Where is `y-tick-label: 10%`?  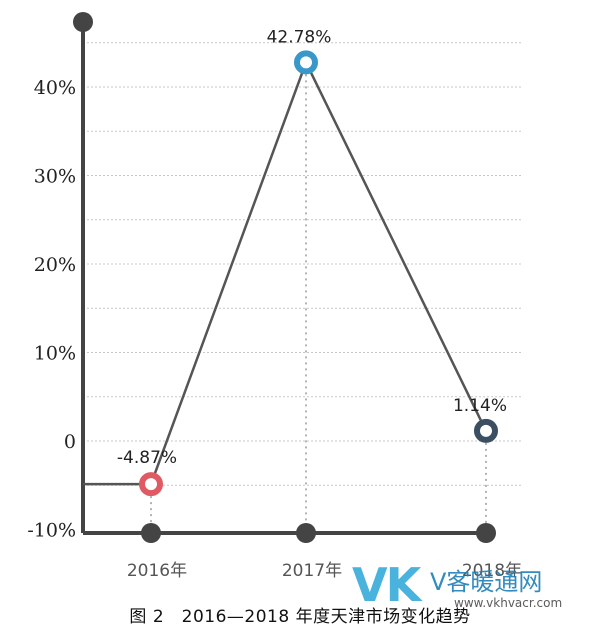 y-tick-label: 10% is located at coordinates (55, 354).